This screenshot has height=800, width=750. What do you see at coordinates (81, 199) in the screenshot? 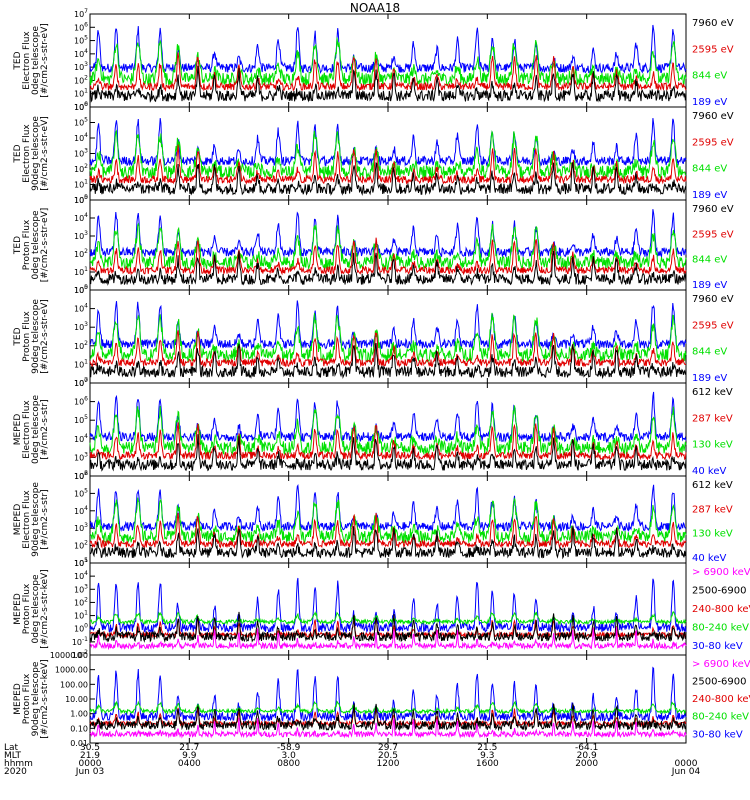
I see `panel-2-ytick-label: 10⁰` at bounding box center [81, 199].